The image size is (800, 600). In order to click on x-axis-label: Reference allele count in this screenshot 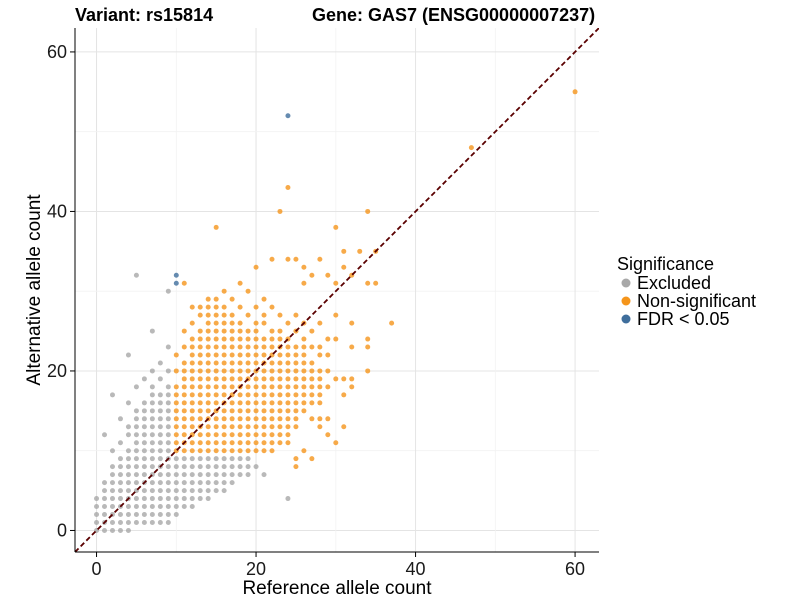, I will do `click(337, 588)`.